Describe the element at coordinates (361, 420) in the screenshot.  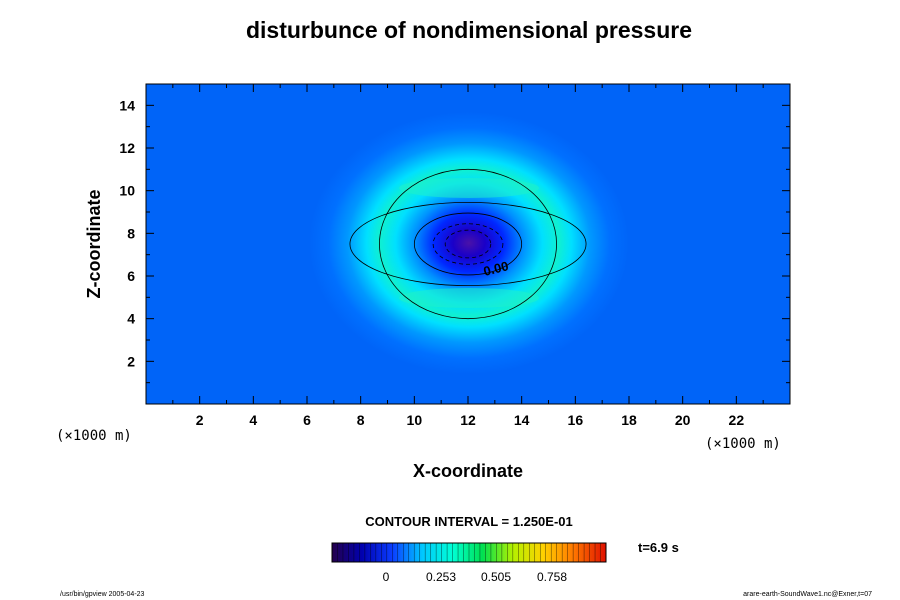
I see `x-tick-label: 8` at that location.